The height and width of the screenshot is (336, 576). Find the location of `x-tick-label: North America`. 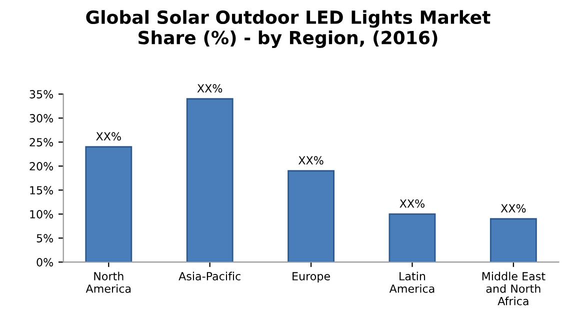

x-tick-label: North America is located at coordinates (108, 282).